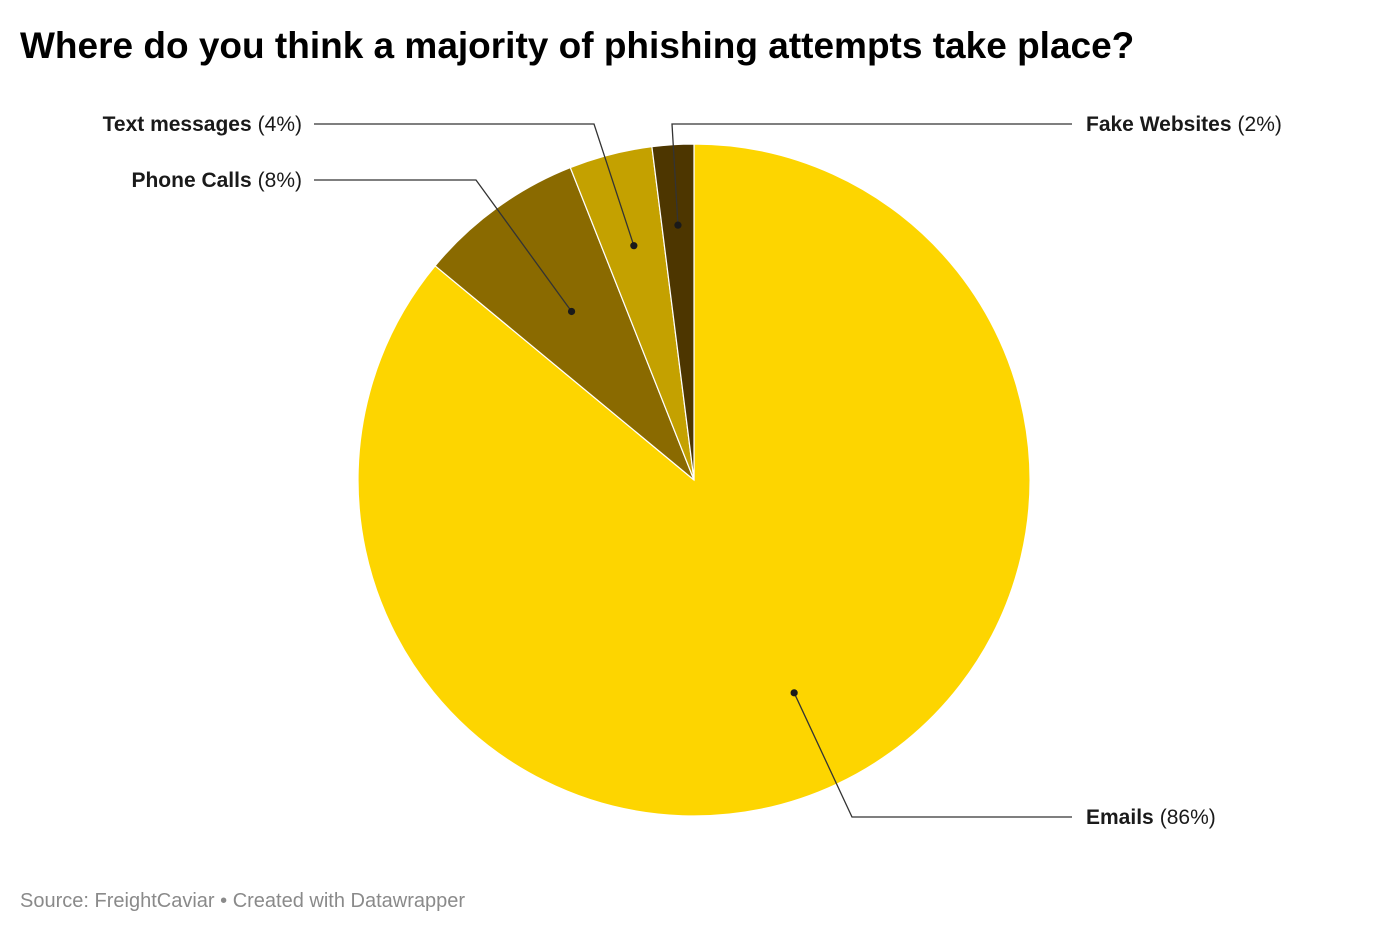 The height and width of the screenshot is (938, 1388). I want to click on slice-percent: (8%), so click(280, 180).